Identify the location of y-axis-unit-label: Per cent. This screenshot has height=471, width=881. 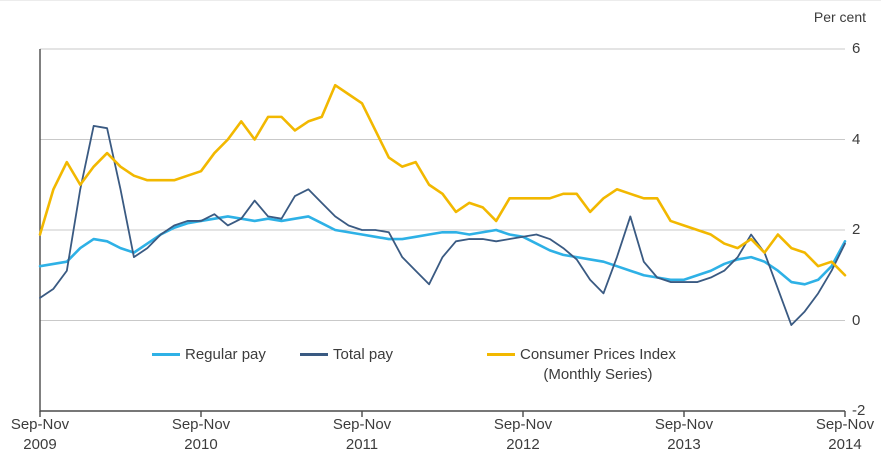
(839, 17).